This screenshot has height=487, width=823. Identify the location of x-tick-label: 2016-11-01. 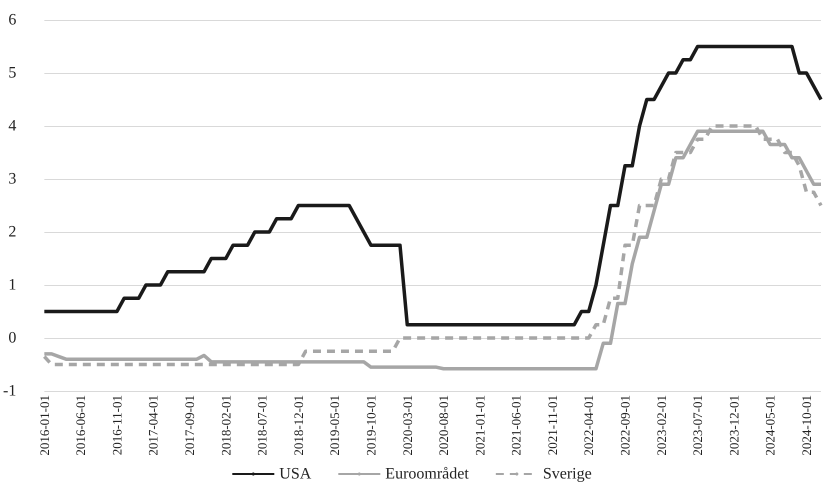
(116, 425).